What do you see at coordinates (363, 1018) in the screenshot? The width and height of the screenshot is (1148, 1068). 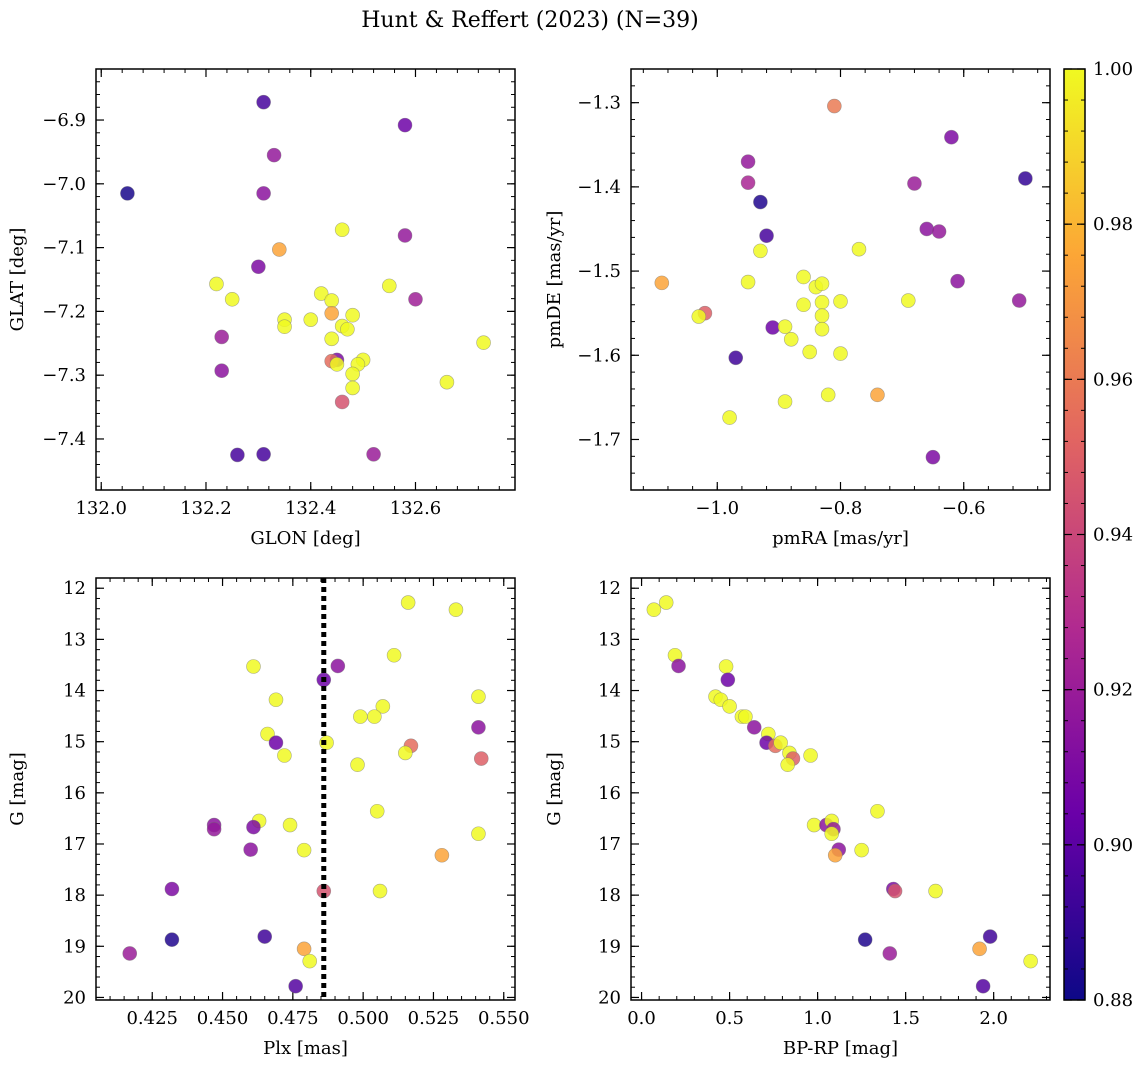 I see `x-tick-label: 0.500` at bounding box center [363, 1018].